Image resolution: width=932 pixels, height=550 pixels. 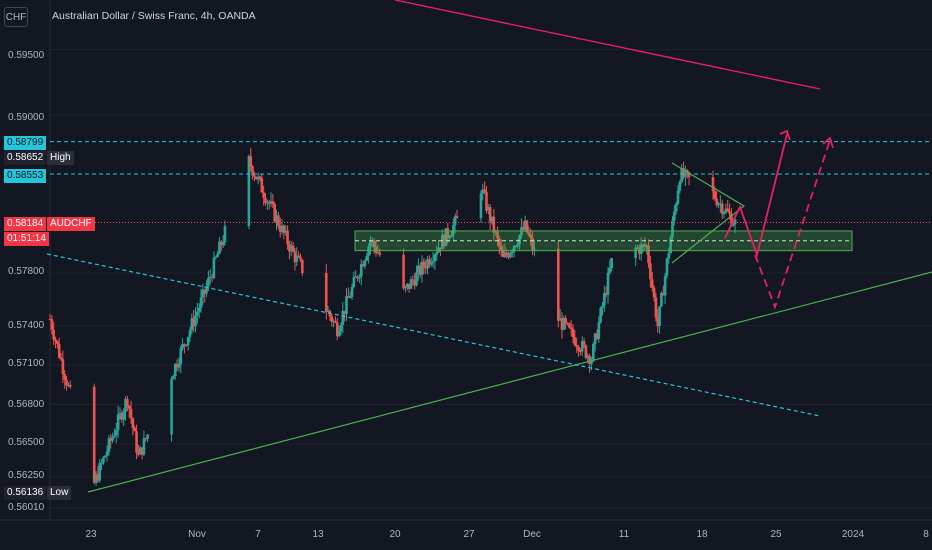 I want to click on price-label: 0.57800, so click(x=26, y=271).